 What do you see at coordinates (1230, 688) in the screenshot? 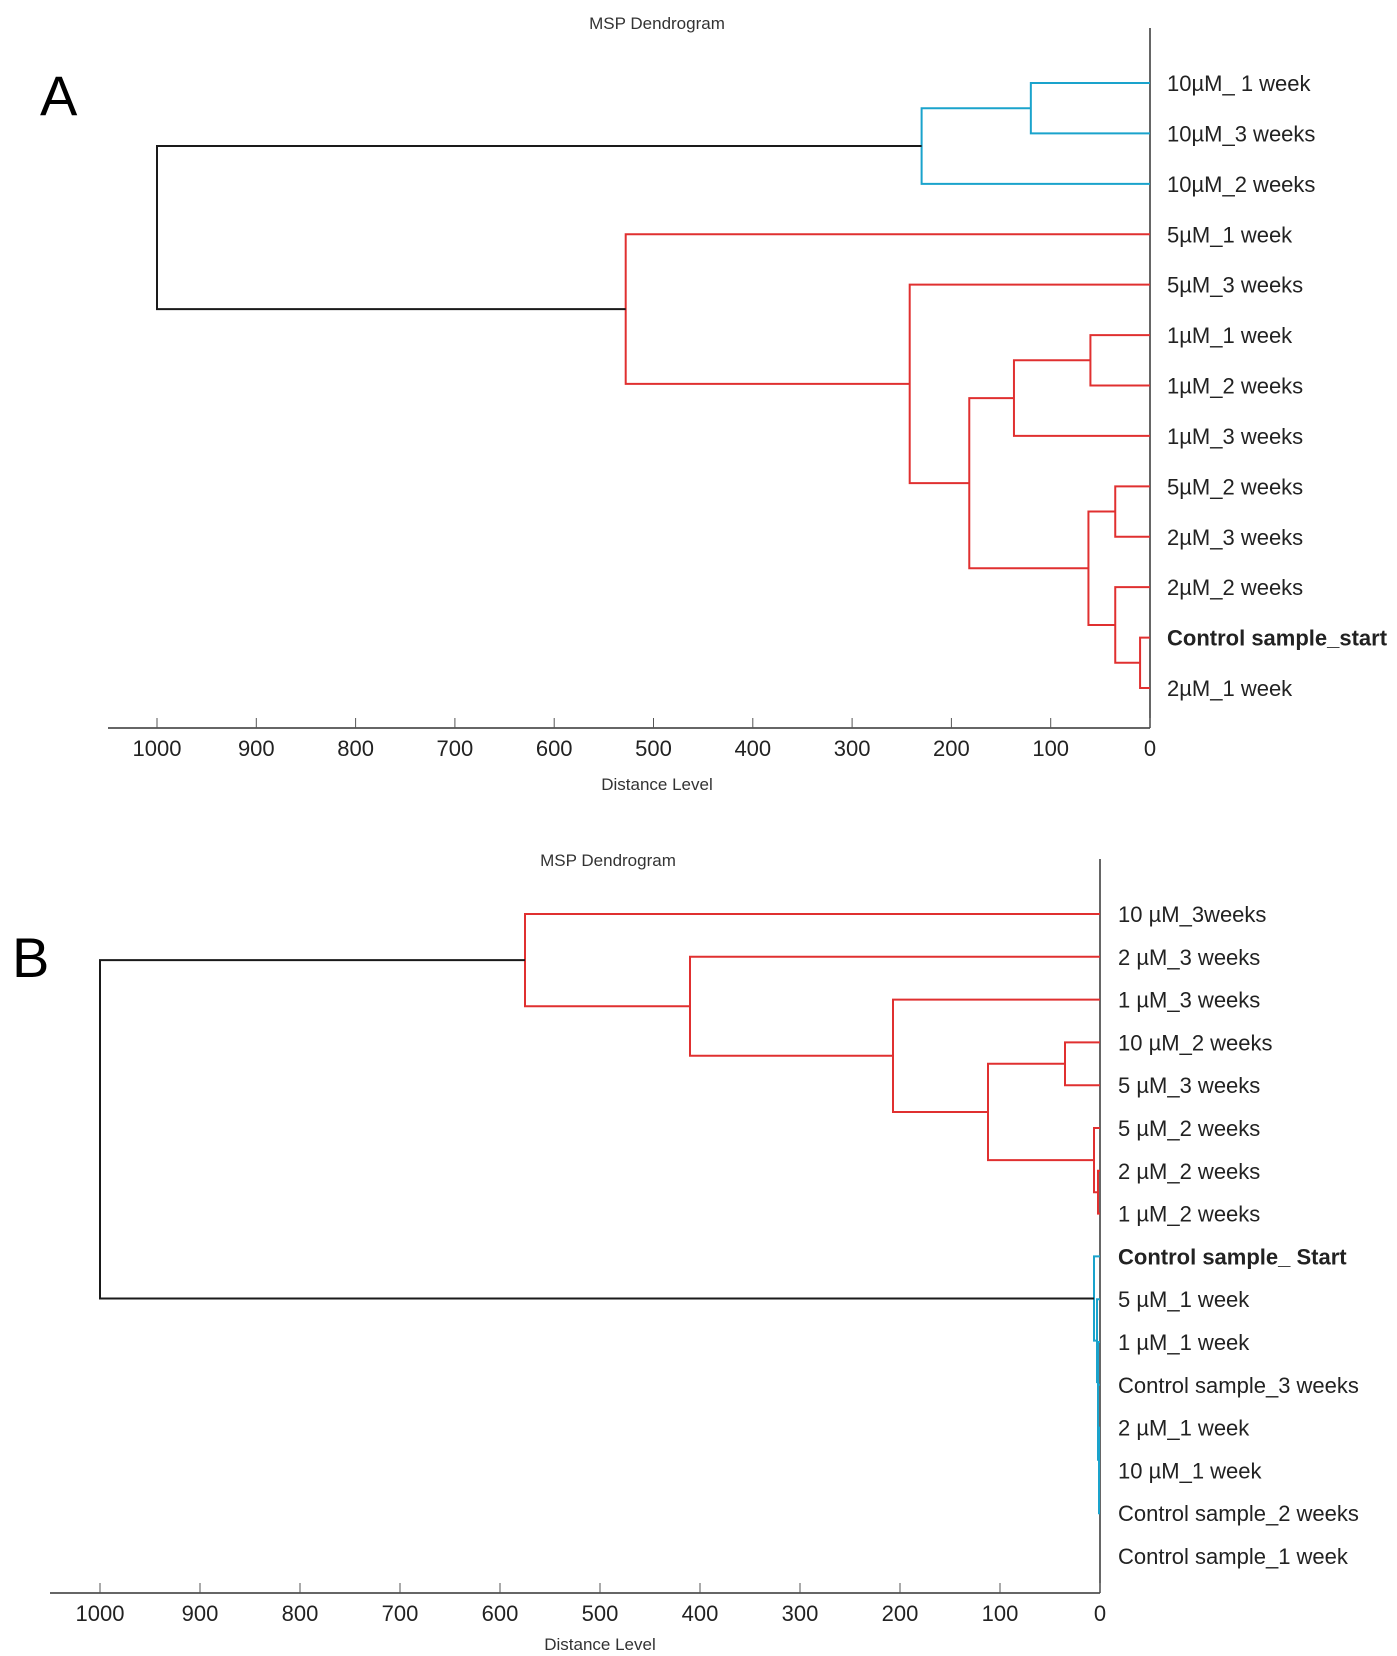
I see `leaf-label: 2µM_1 week` at bounding box center [1230, 688].